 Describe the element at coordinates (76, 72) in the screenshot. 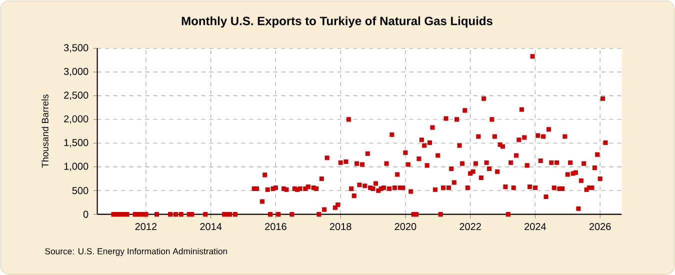

I see `y-tick-label: 3,000` at that location.